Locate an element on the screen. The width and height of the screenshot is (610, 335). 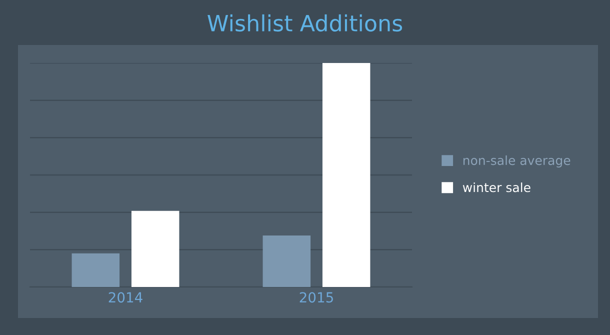
x-tick-label: 2015 is located at coordinates (316, 297).